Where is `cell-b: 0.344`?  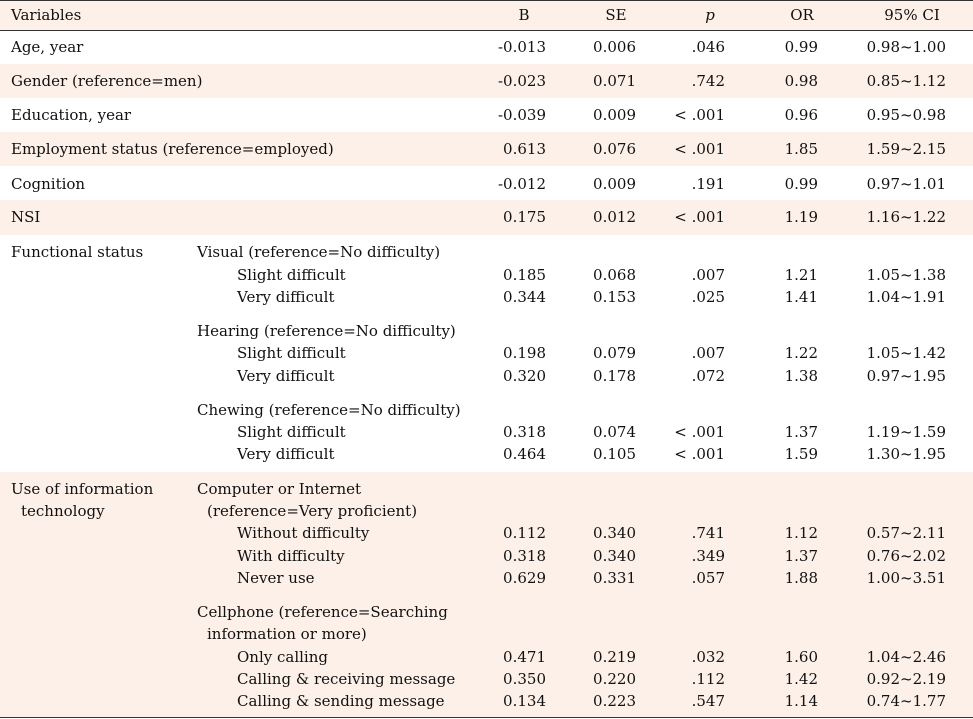 cell-b: 0.344 is located at coordinates (524, 297).